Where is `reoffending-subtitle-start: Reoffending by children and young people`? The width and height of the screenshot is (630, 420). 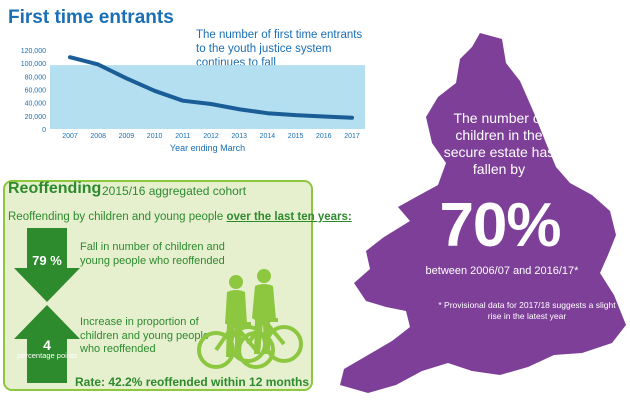 reoffending-subtitle-start: Reoffending by children and young people is located at coordinates (117, 217).